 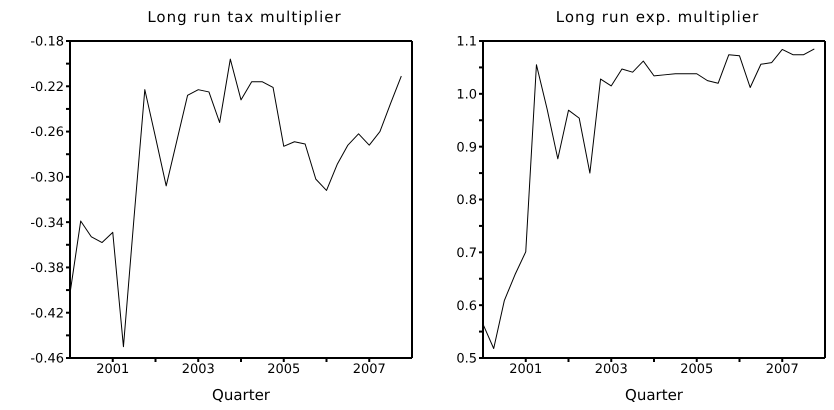 What do you see at coordinates (466, 253) in the screenshot?
I see `y-tick-label: 0.7` at bounding box center [466, 253].